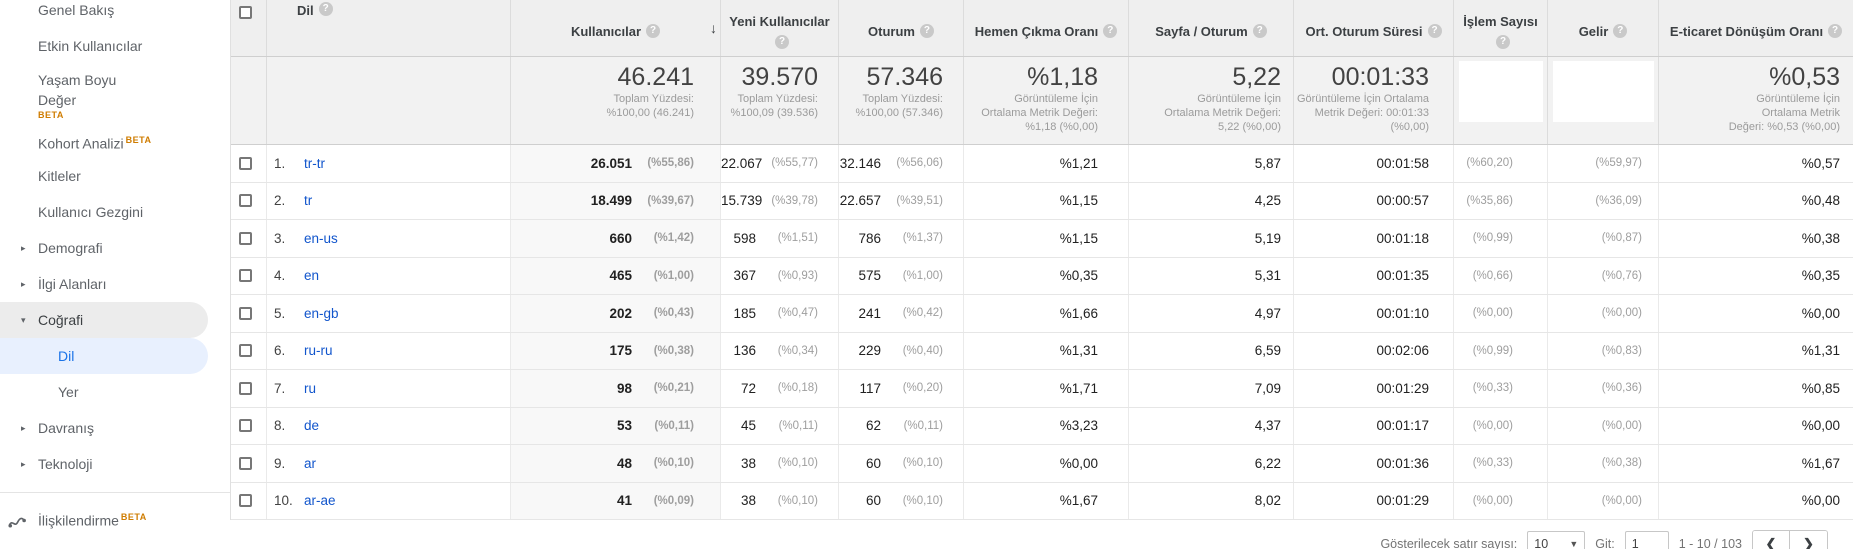  Describe the element at coordinates (104, 320) in the screenshot. I see `sidebar-item-co-rafi: ▾ Coğrafi` at that location.